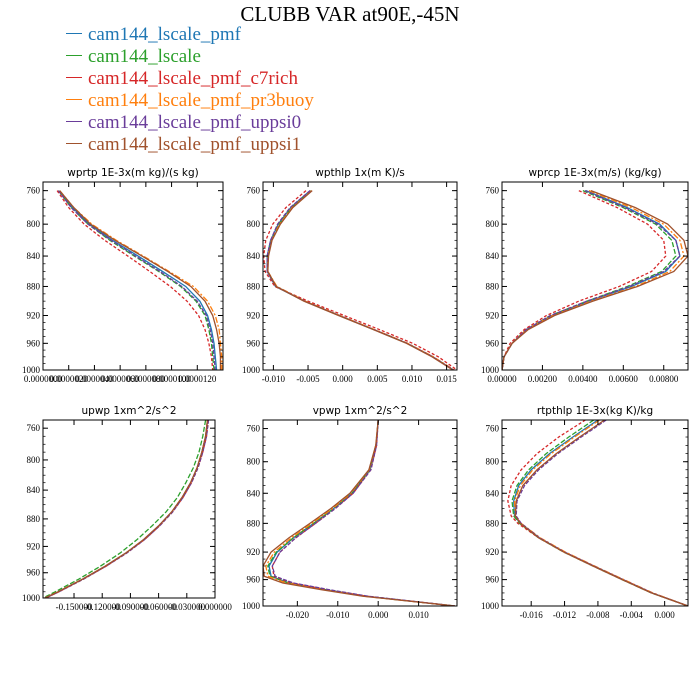  I want to click on legend-item: cam144_lscale, so click(190, 57).